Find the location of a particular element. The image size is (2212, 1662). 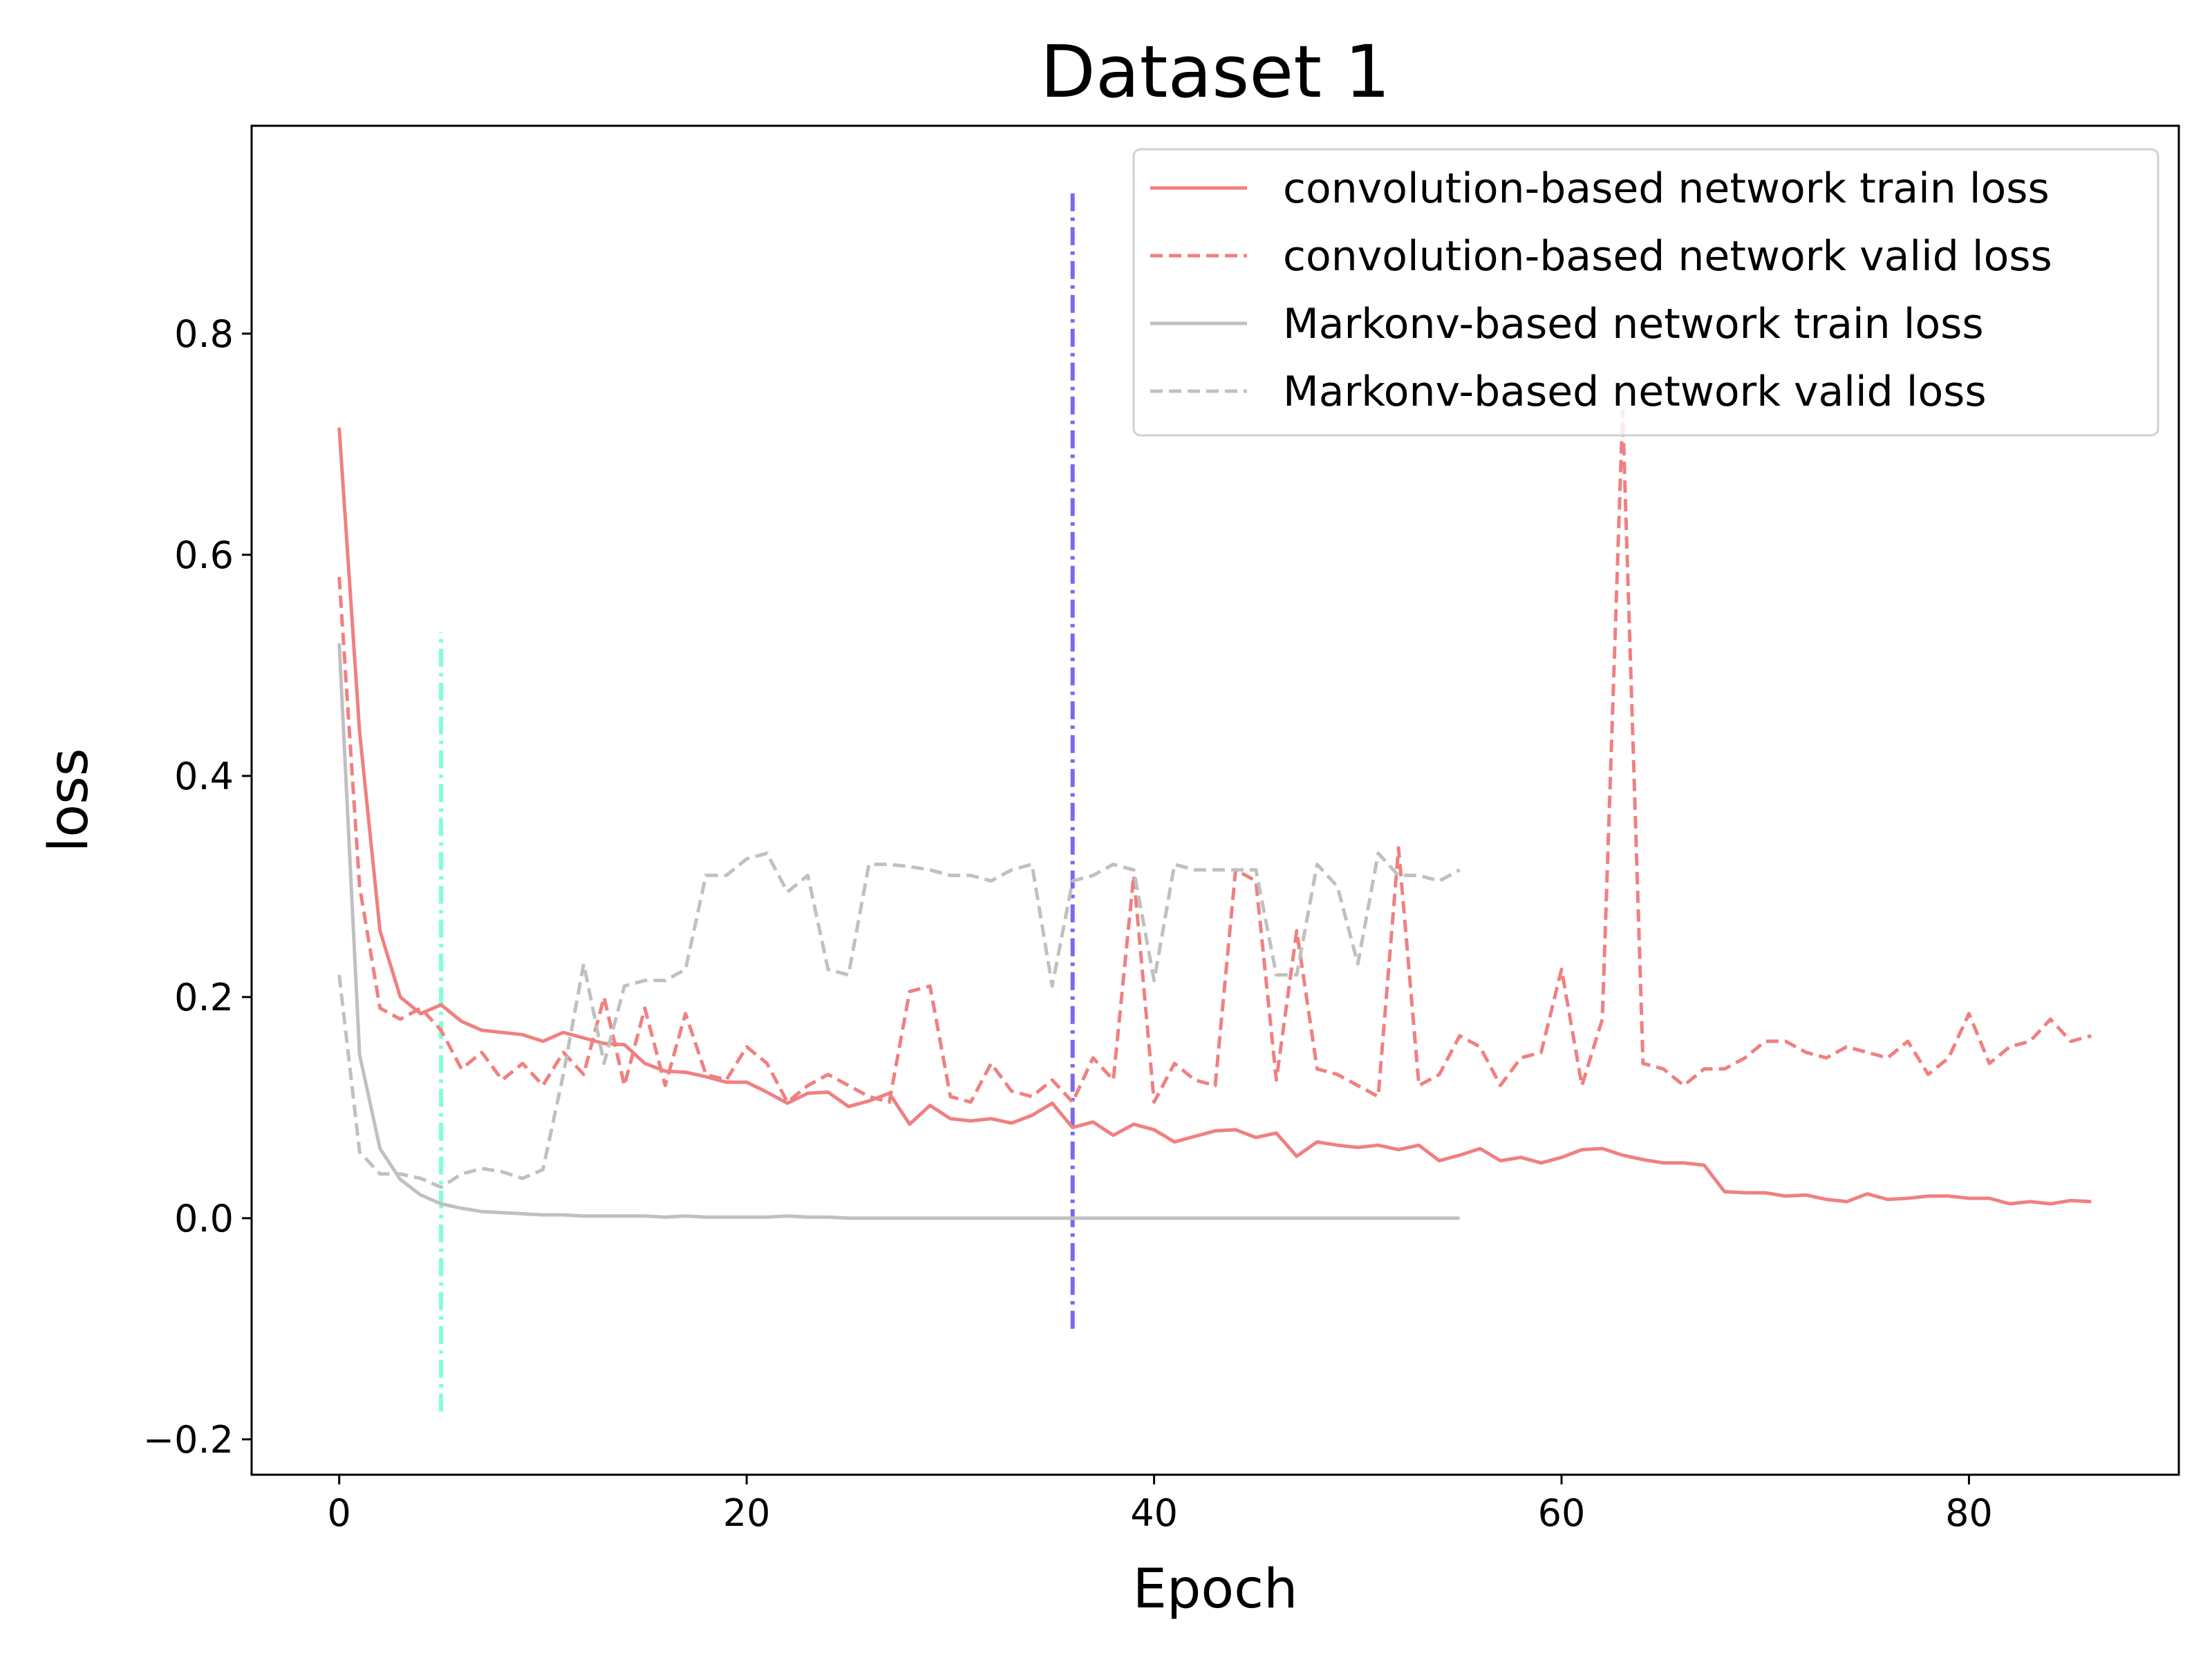

x-axis-title: Epoch is located at coordinates (1215, 1589).